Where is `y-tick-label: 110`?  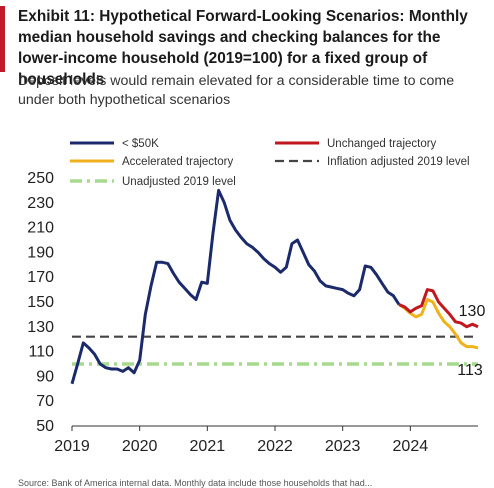 y-tick-label: 110 is located at coordinates (41, 352).